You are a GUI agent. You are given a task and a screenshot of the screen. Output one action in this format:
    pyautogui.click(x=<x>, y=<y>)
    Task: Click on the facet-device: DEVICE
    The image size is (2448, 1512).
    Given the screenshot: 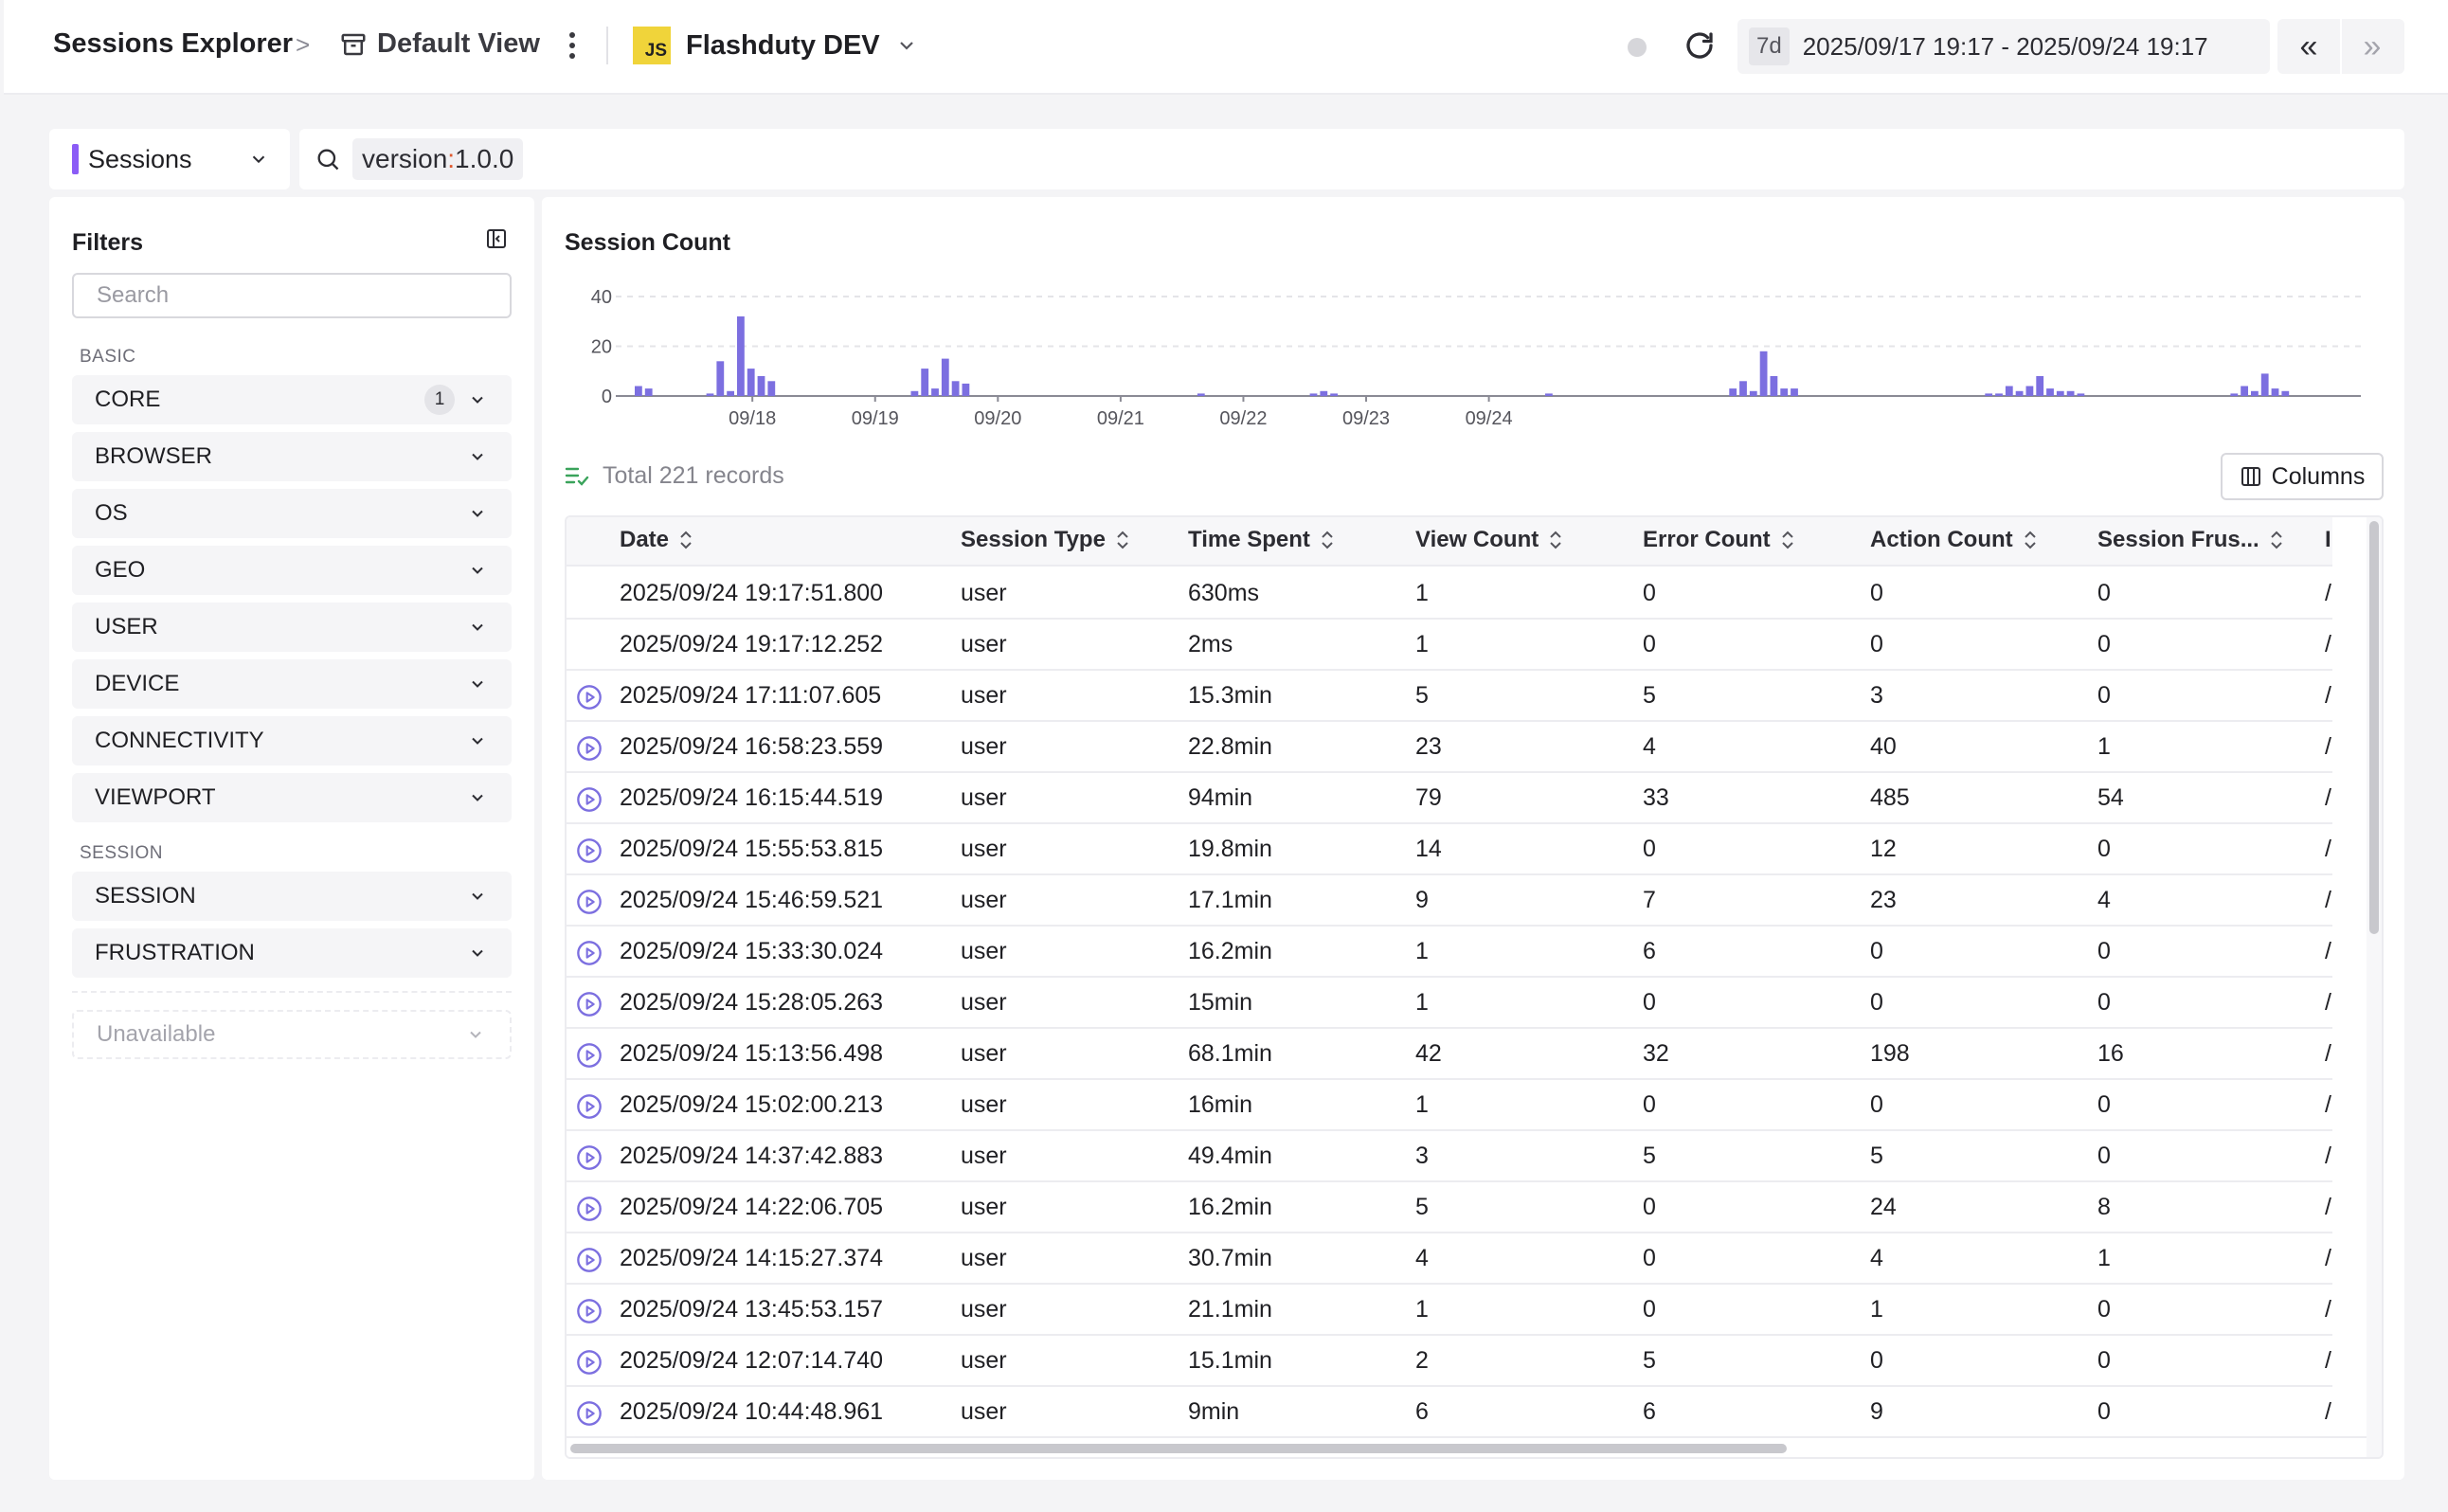 What is the action you would take?
    pyautogui.click(x=292, y=684)
    